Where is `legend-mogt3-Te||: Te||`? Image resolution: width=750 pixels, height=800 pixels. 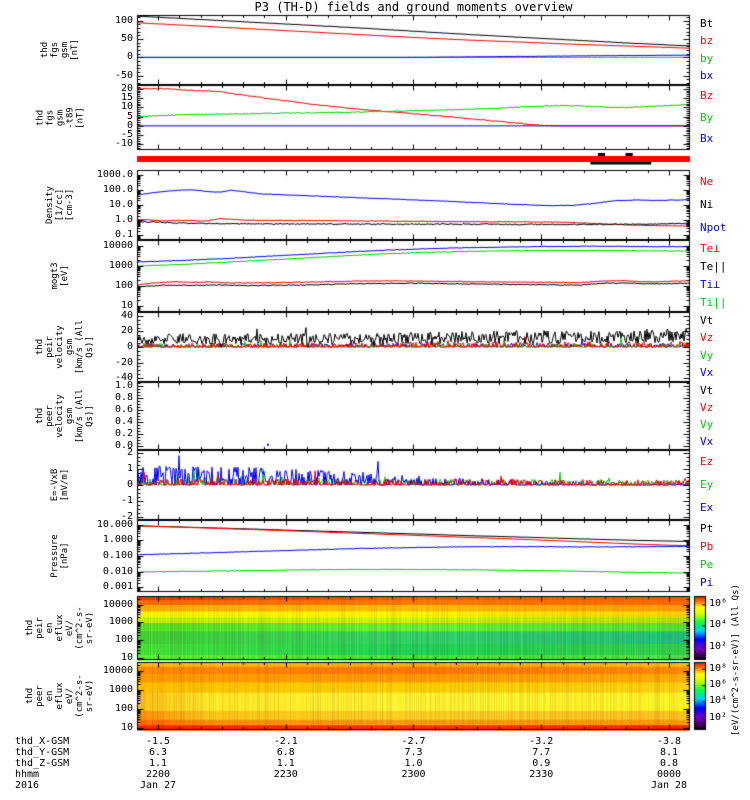
legend-mogt3-Te||: Te|| is located at coordinates (713, 266).